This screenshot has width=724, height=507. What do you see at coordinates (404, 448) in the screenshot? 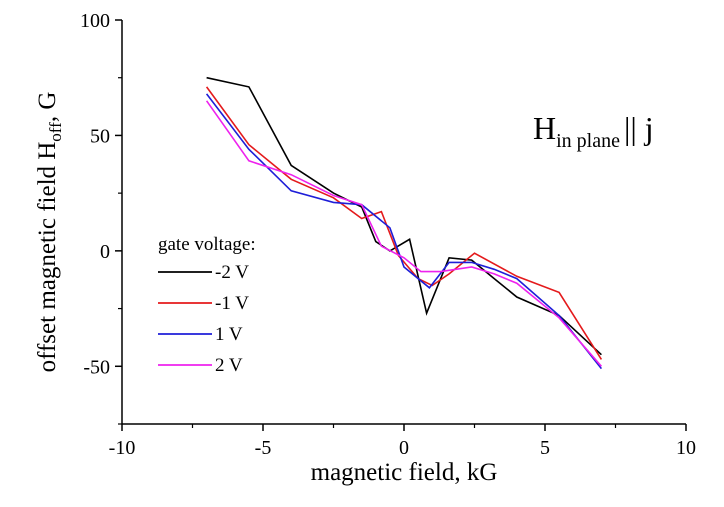
I see `x-tick-label: 0` at bounding box center [404, 448].